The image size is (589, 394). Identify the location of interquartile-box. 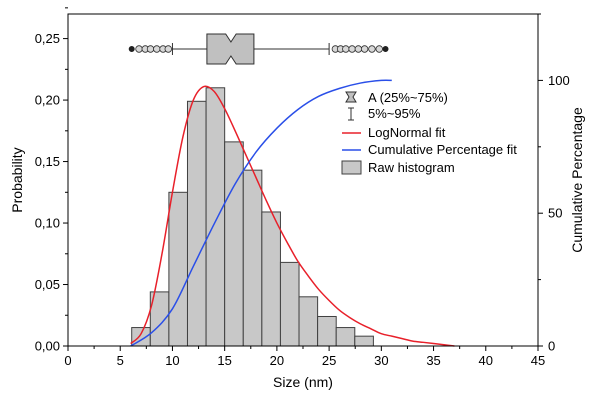
(230, 49).